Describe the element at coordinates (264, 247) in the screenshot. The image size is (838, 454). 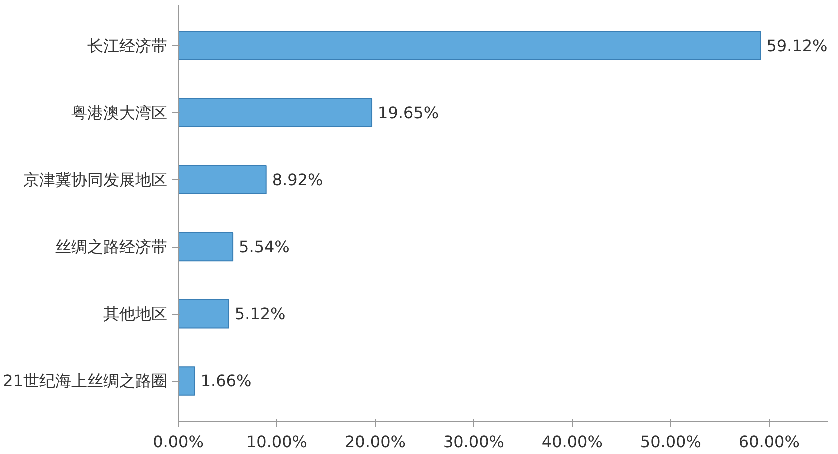
I see `data-label: 5.54%` at that location.